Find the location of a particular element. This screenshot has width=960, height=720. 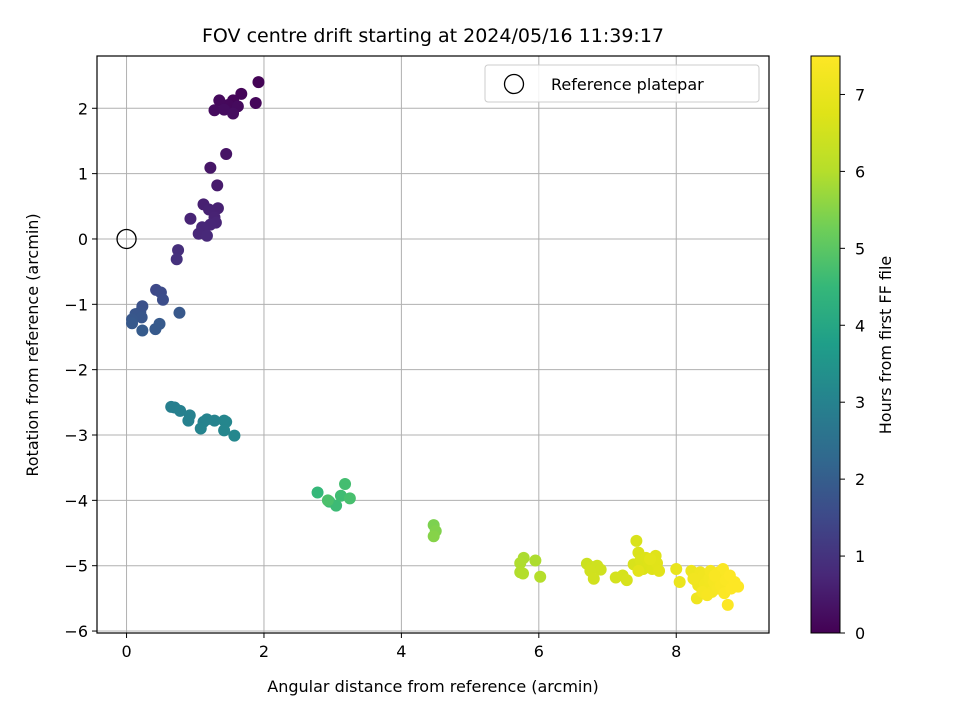

colorbar-tick-label: 1 is located at coordinates (860, 556).